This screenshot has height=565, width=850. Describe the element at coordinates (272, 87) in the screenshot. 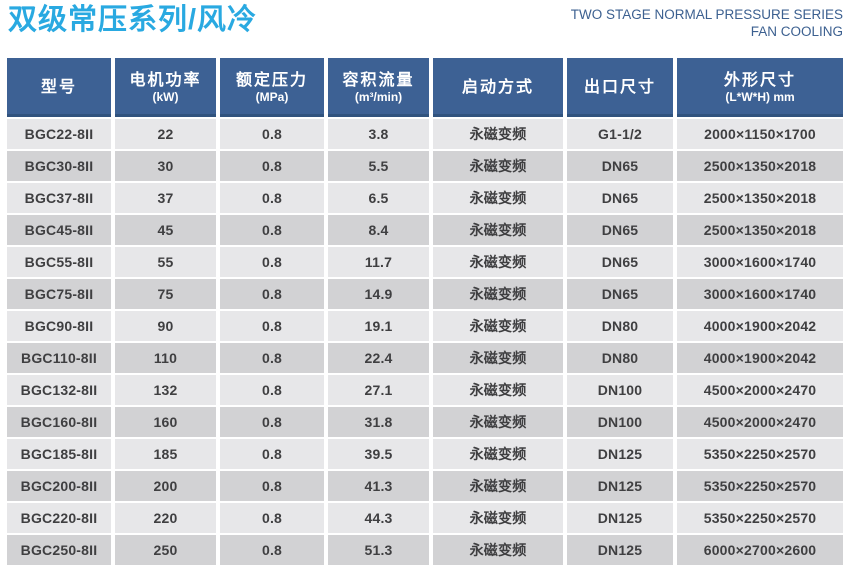

I see `column-header-rated-pressure: 额定压力 (MPa)` at that location.